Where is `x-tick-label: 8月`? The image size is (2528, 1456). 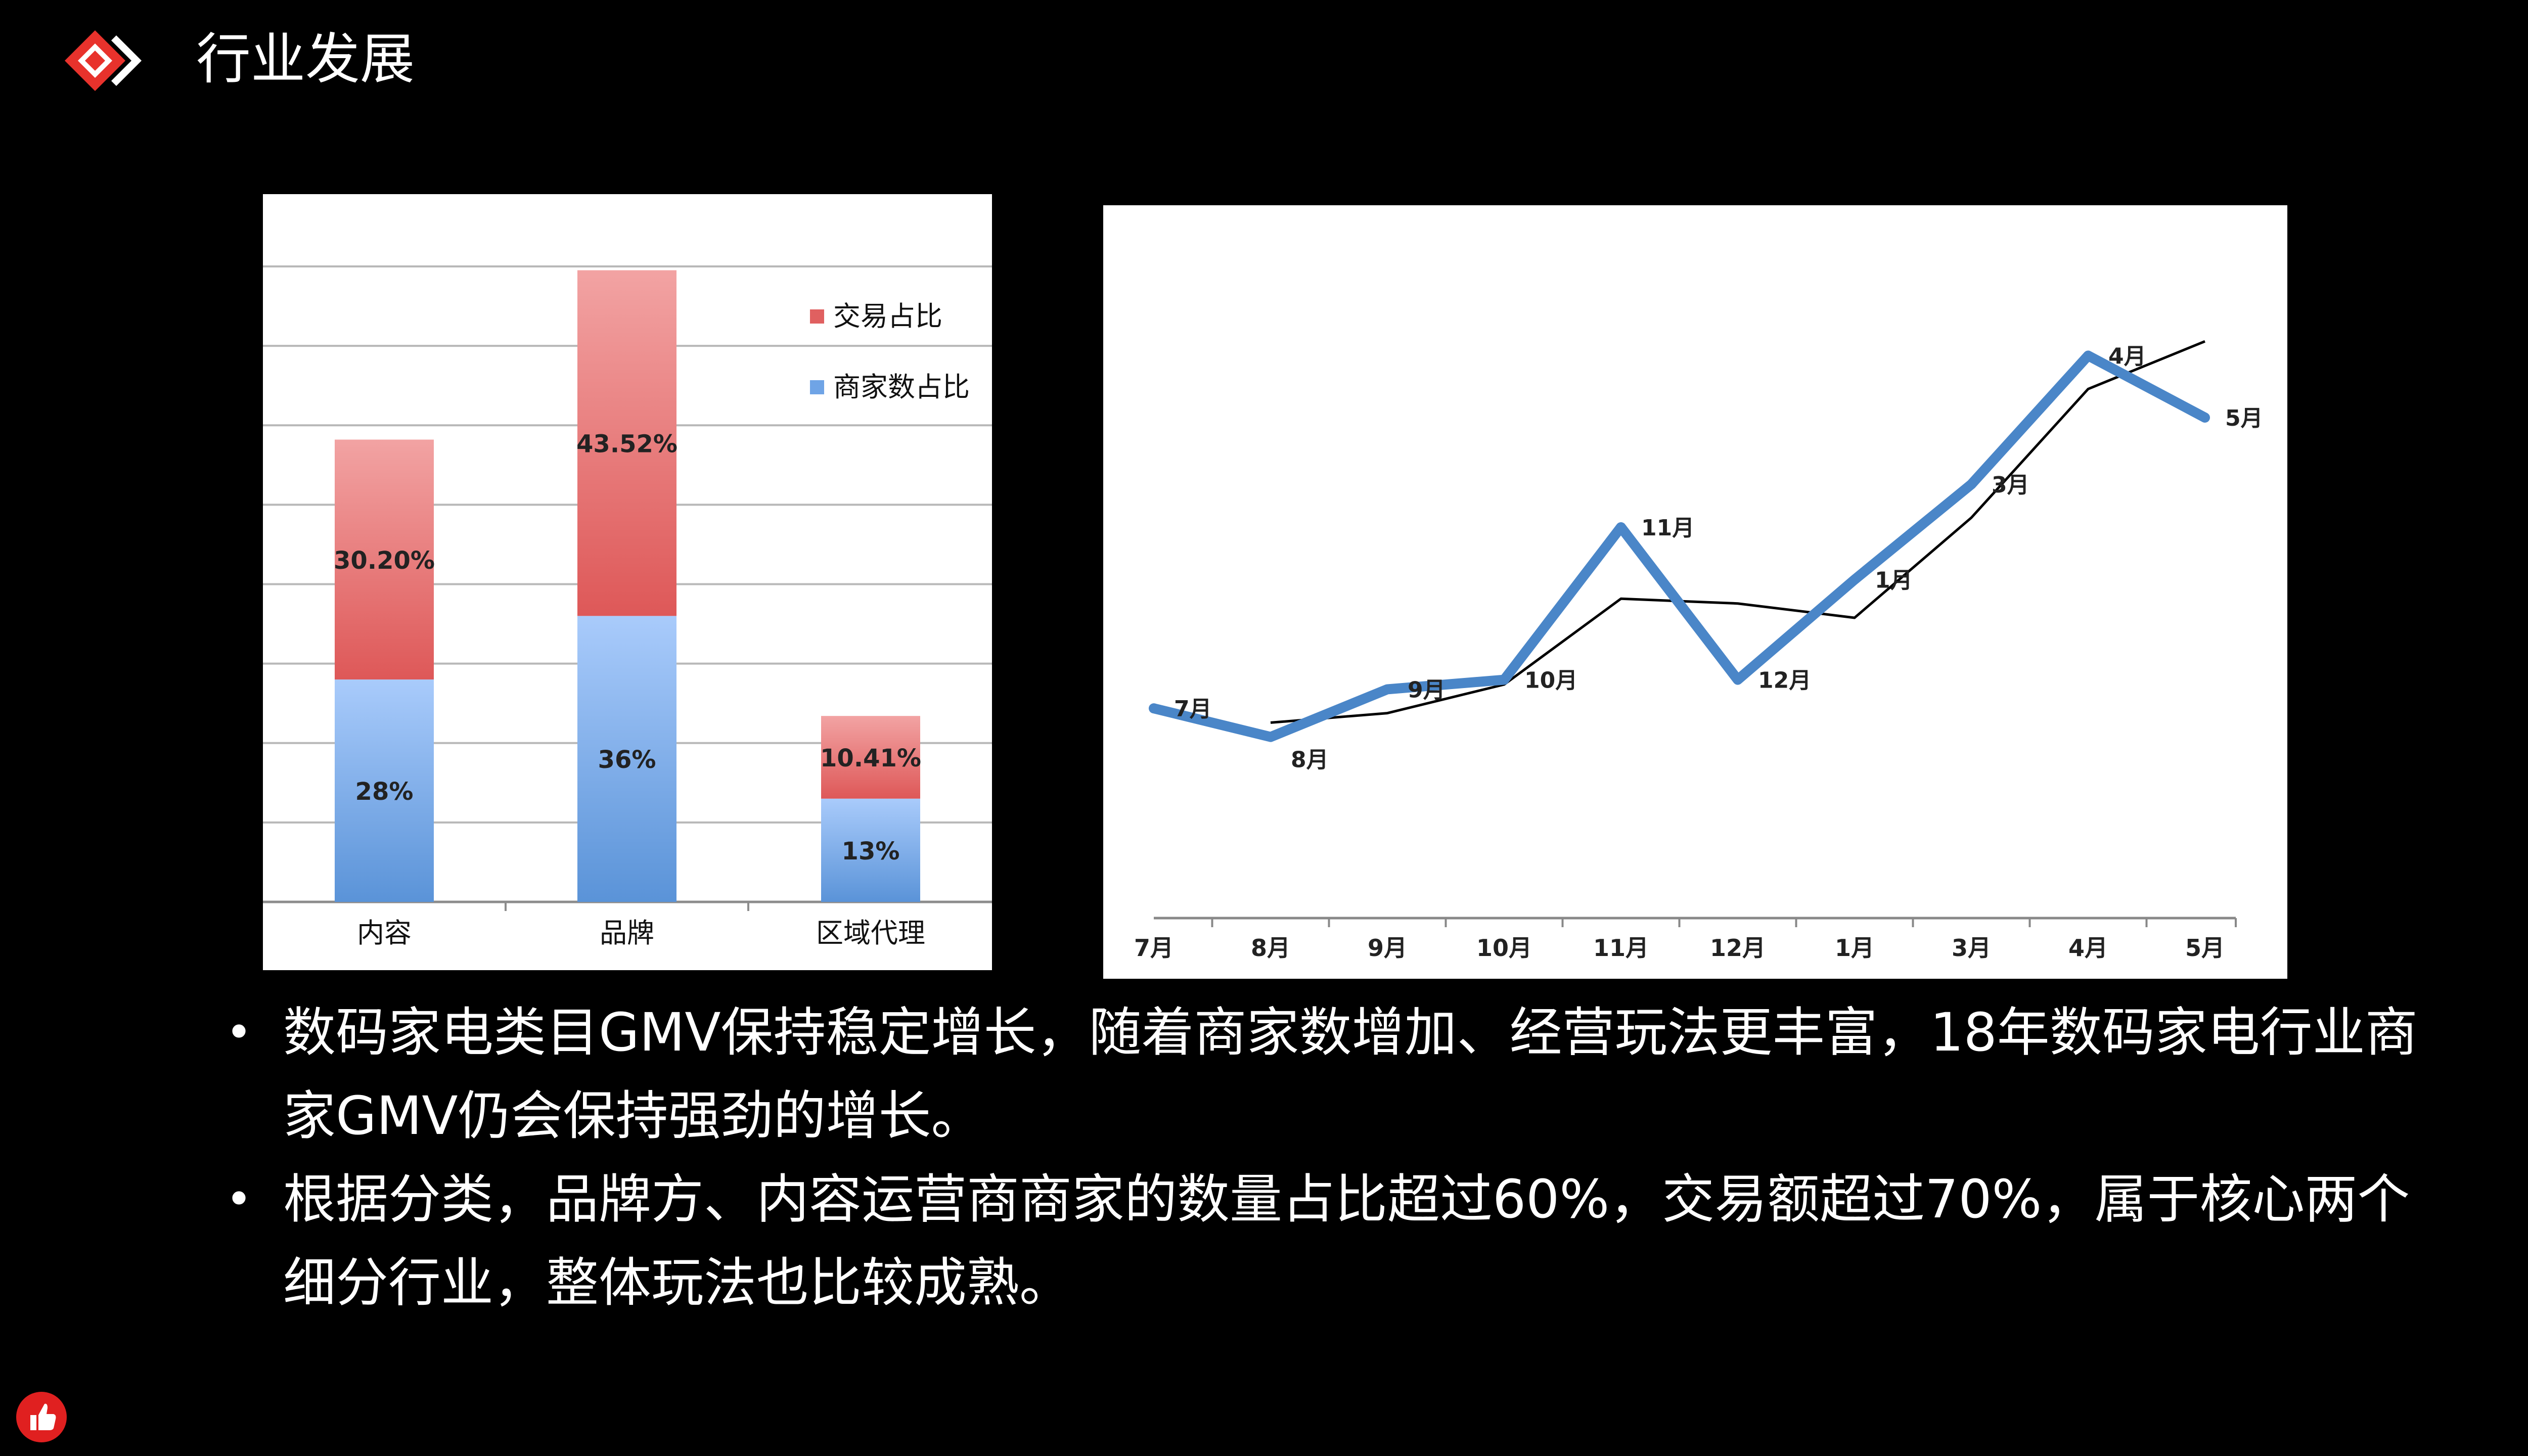
x-tick-label: 8月 is located at coordinates (1271, 948).